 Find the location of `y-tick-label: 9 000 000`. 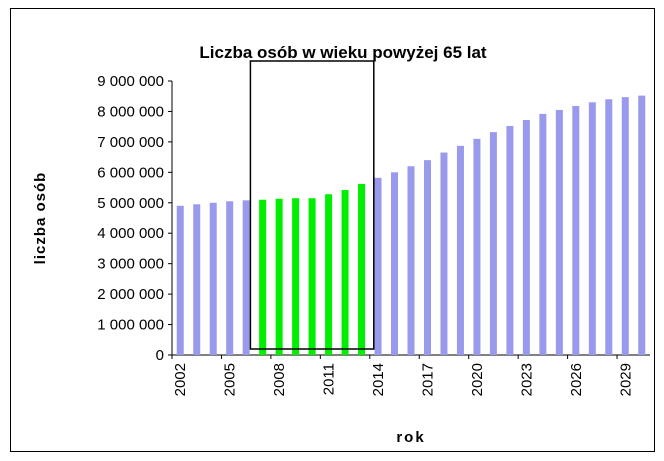

y-tick-label: 9 000 000 is located at coordinates (130, 81).